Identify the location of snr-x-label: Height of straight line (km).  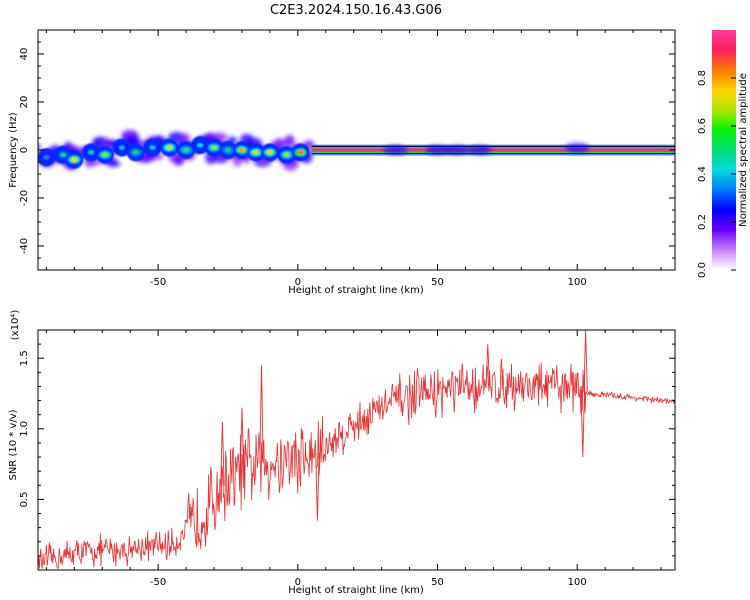
(356, 590).